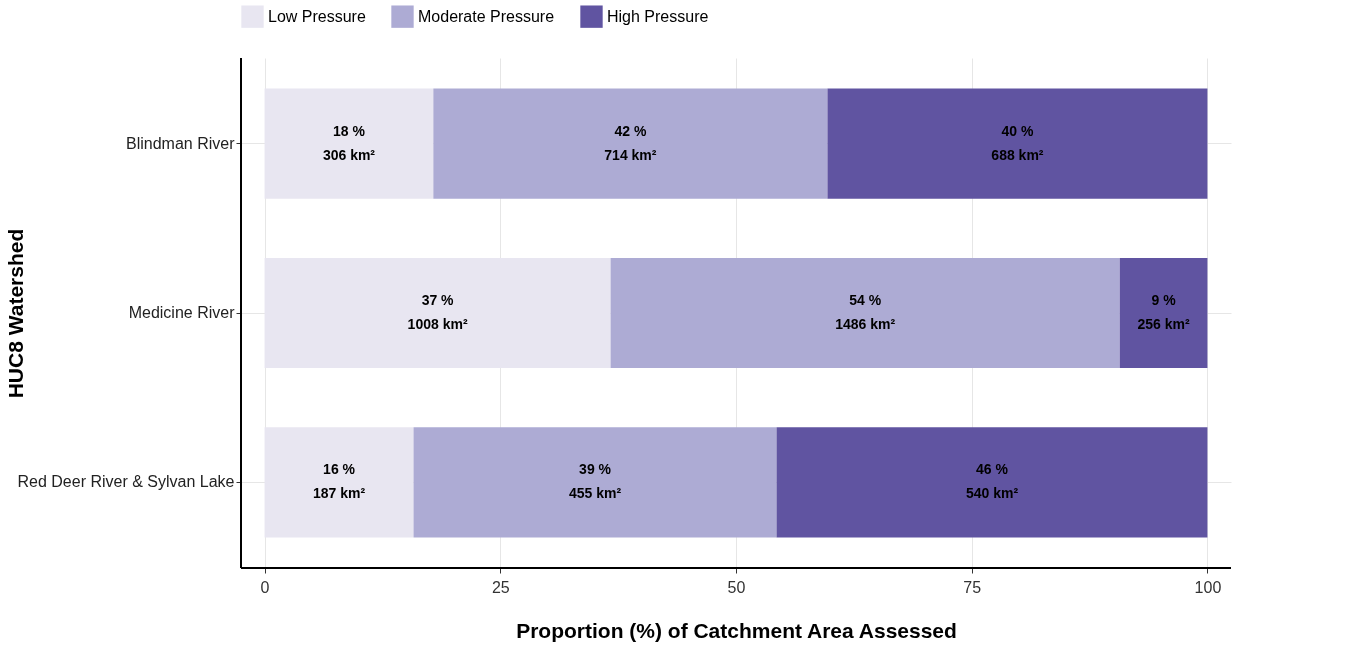 Image resolution: width=1355 pixels, height=660 pixels. I want to click on legend-label: Low Pressure, so click(317, 16).